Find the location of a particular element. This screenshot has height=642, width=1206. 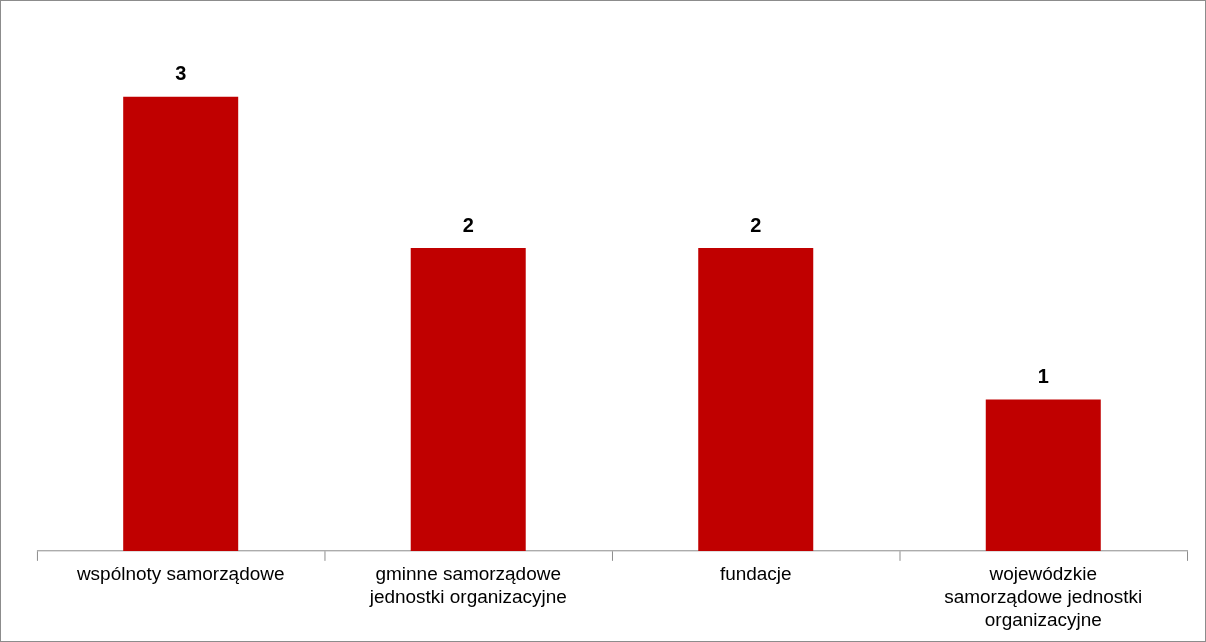

x-tick-label: wojewódzkie samorządowe jednostki organizacyjne is located at coordinates (1043, 596).